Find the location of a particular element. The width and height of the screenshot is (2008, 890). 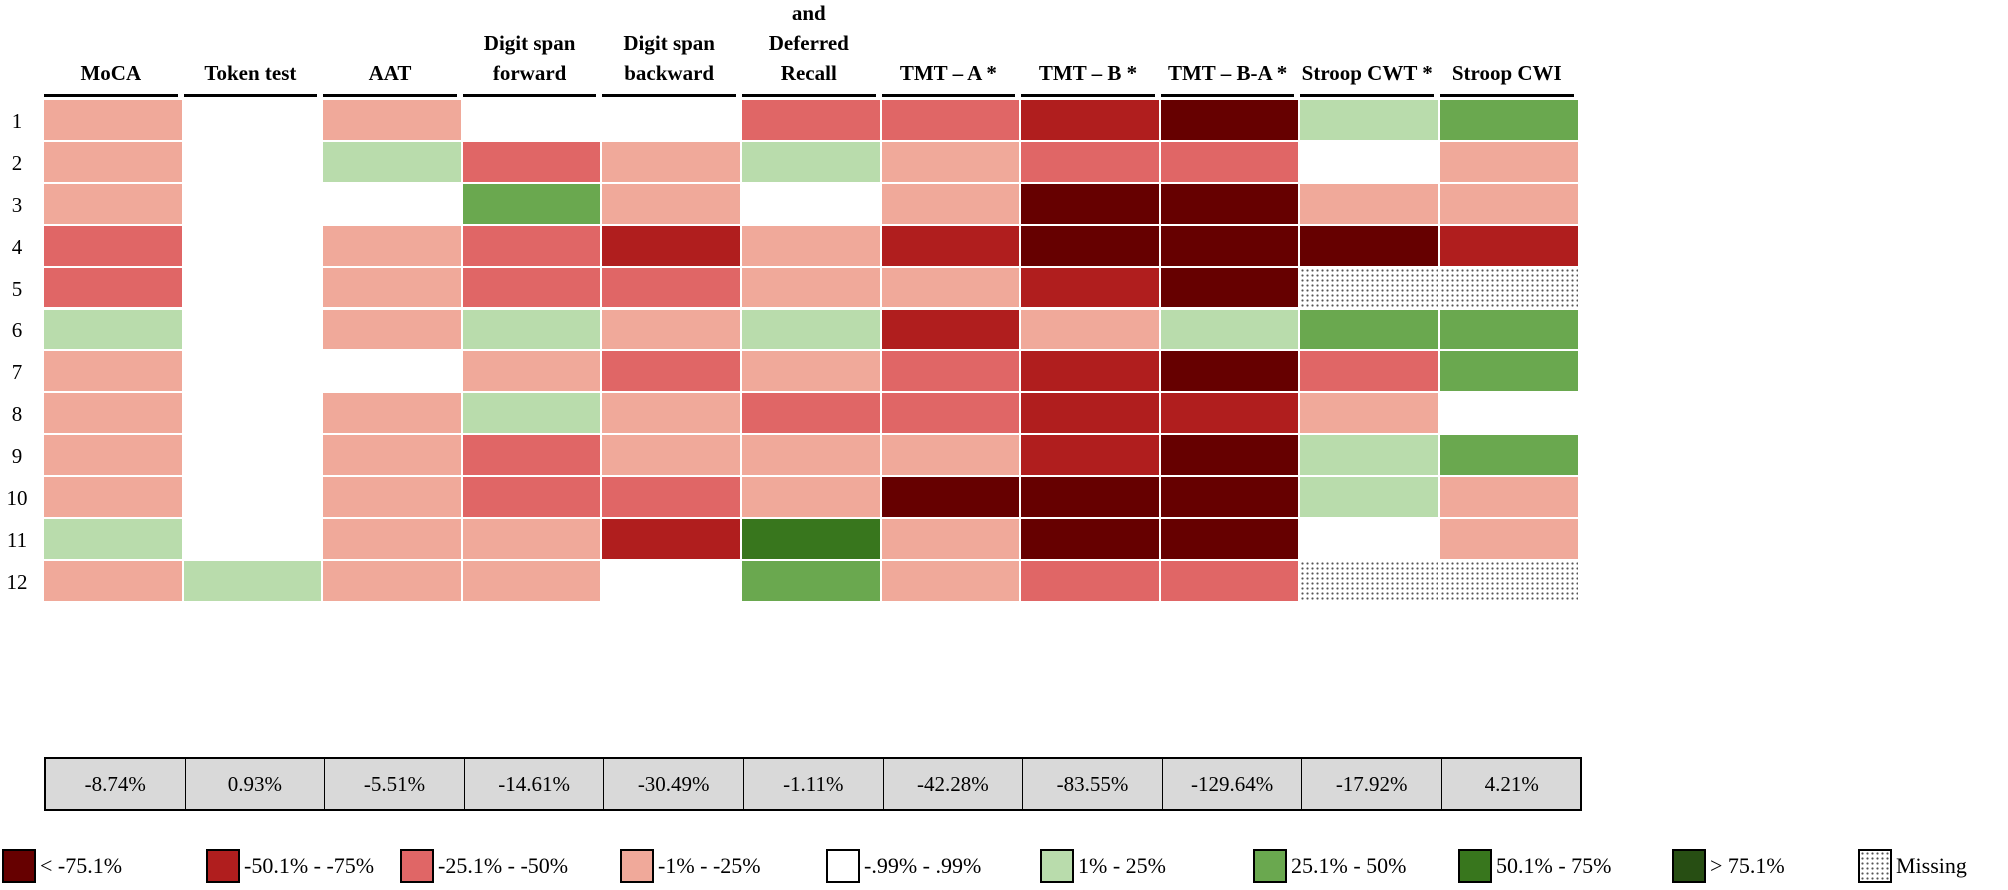

legend-item: 1% - 25% is located at coordinates (1103, 866).